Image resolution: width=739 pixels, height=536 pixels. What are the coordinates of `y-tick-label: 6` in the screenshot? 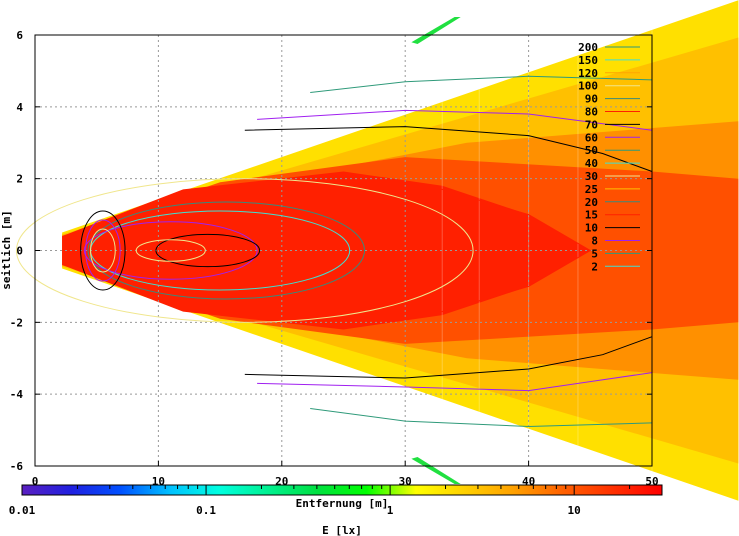 It's located at (19, 35).